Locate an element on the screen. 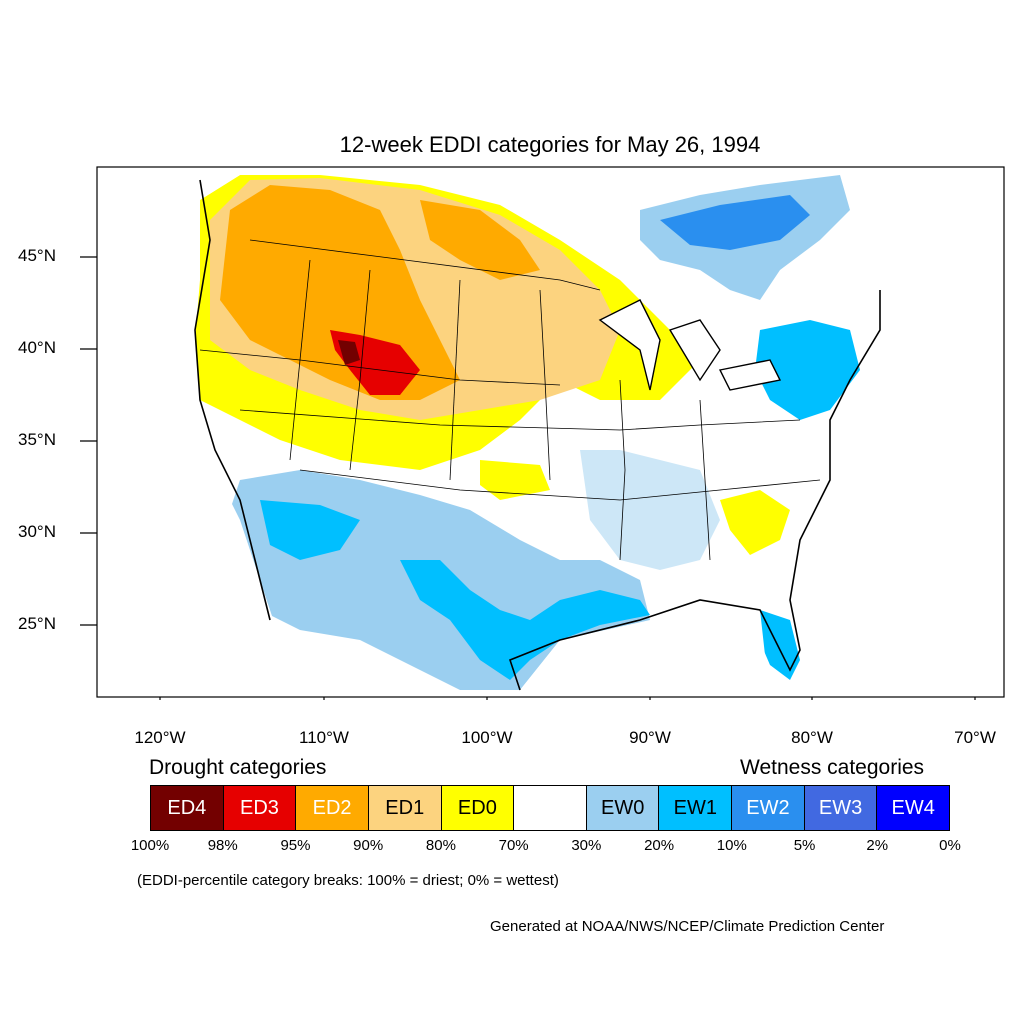 The image size is (1024, 1024). lon-tick-70: 70°W is located at coordinates (975, 737).